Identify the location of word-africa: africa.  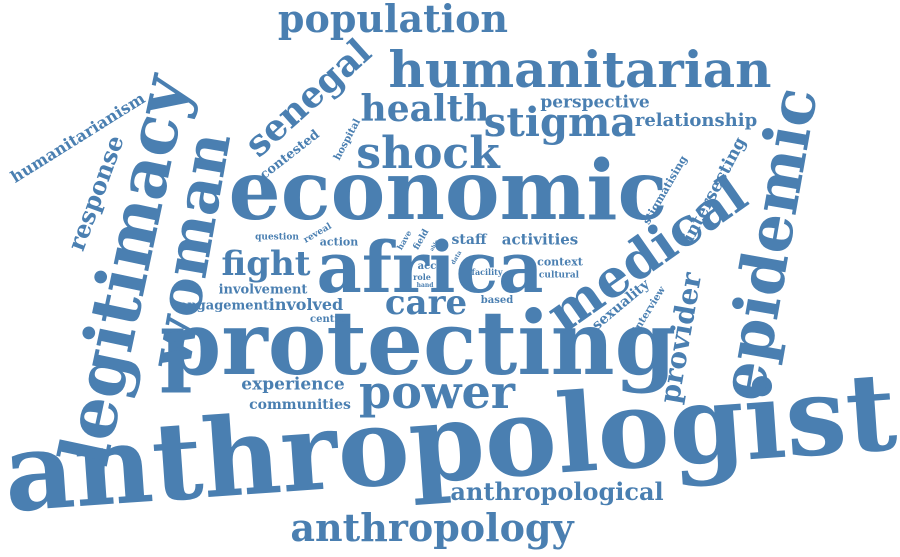
(430, 267).